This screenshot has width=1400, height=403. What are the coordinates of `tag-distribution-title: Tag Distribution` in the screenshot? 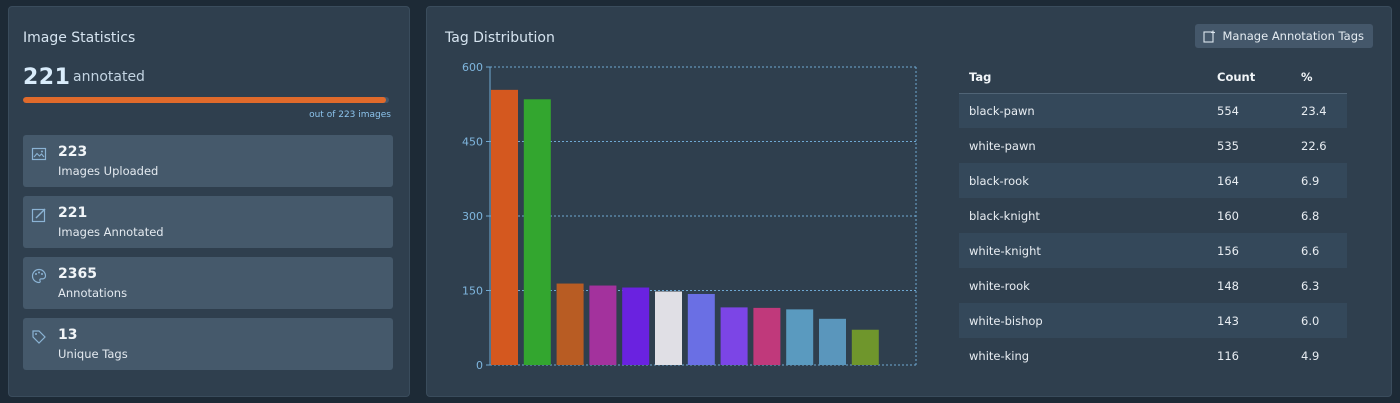 It's located at (500, 38).